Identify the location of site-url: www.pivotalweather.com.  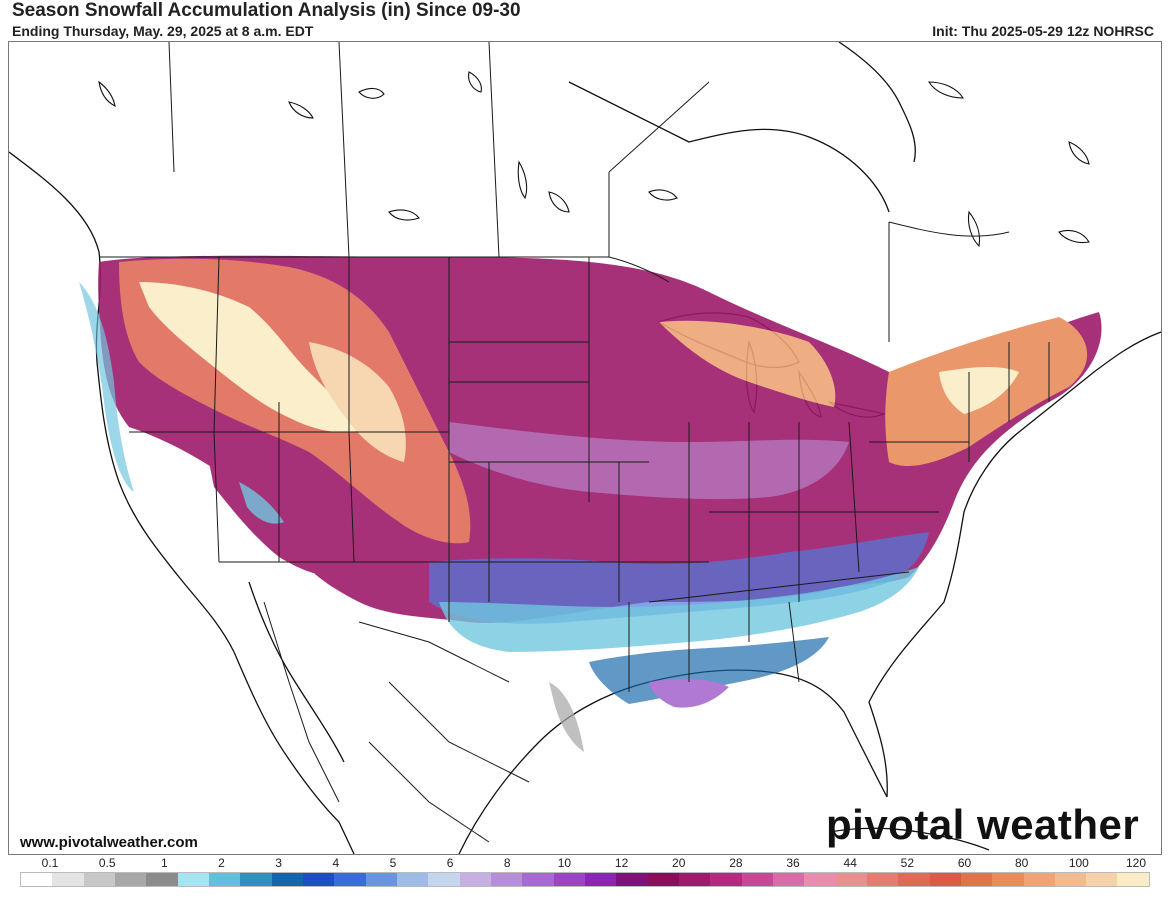
(109, 842).